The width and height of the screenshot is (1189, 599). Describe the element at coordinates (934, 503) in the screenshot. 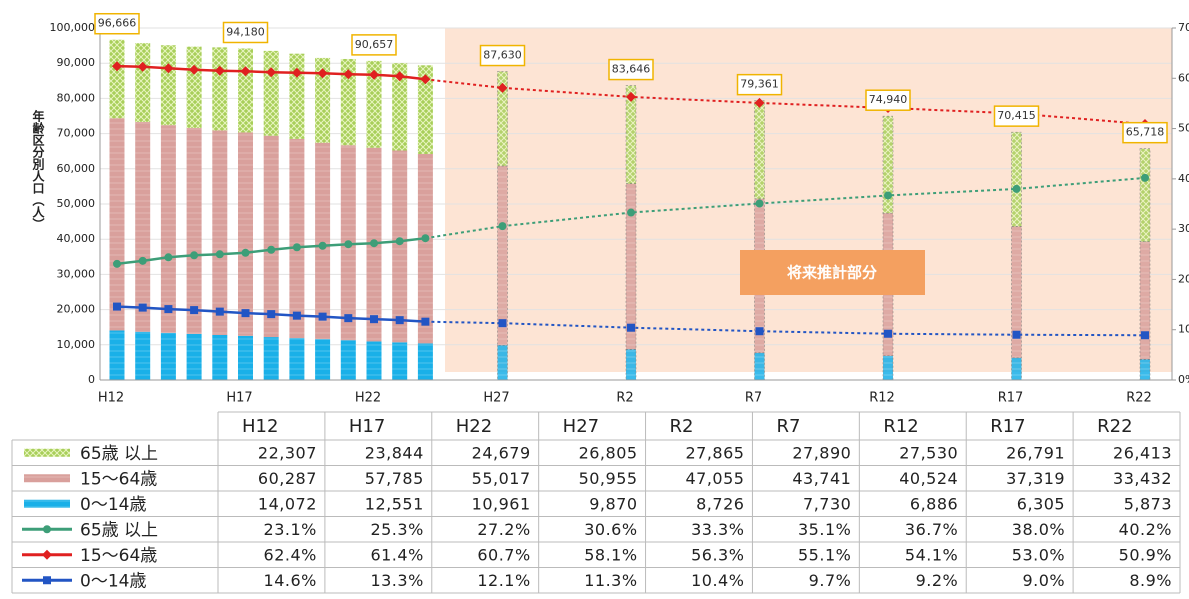

I see `table-cell: 6,886` at that location.